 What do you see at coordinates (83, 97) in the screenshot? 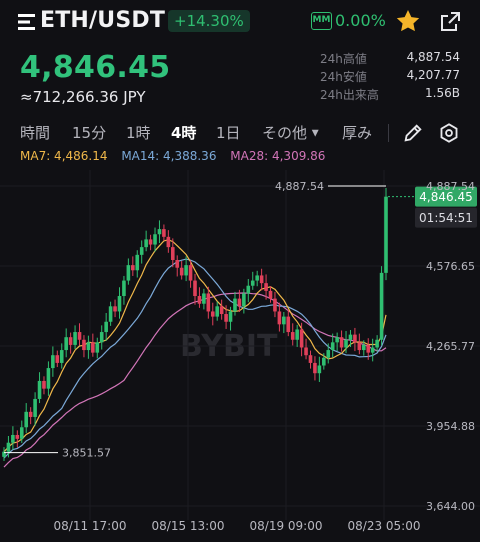
I see `fiat-value: ≈712,266.36 JPY` at bounding box center [83, 97].